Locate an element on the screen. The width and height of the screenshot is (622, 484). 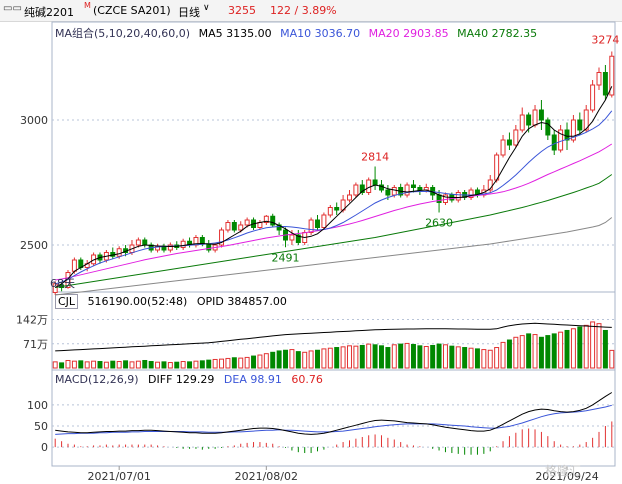
period-selector: 日线 is located at coordinates (189, 12).